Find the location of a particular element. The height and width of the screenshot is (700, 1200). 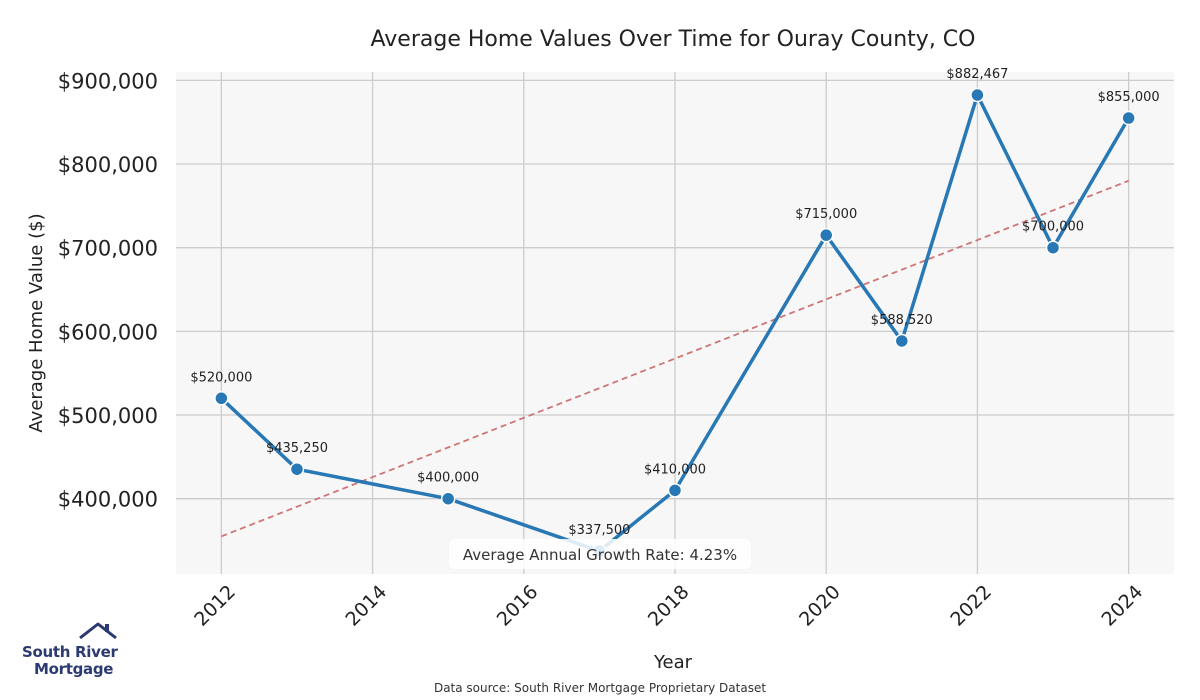

annotation-box is located at coordinates (600, 554).